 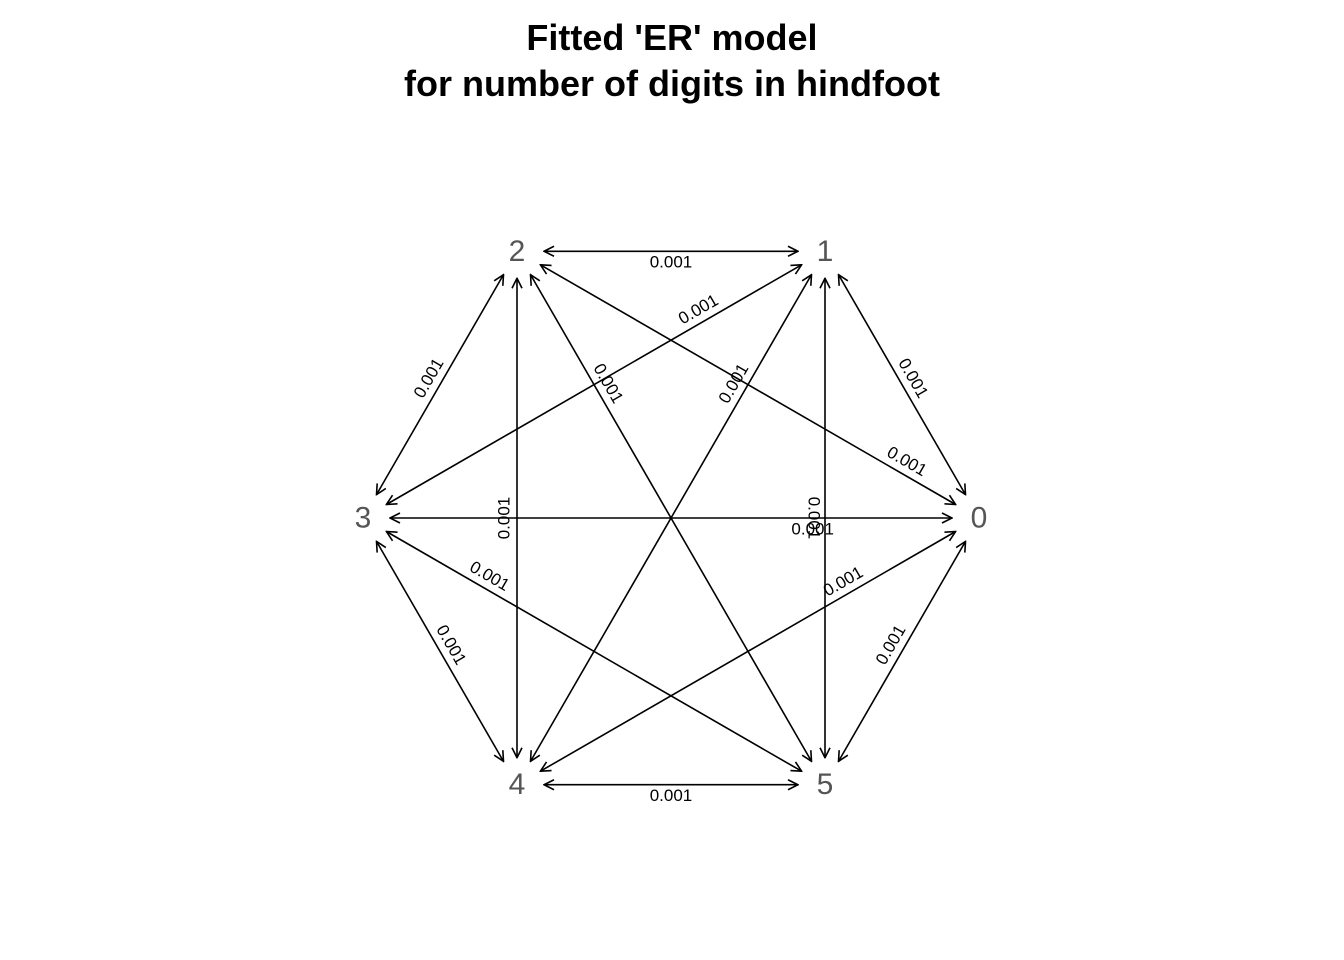 I want to click on edge-label-3-5: 0.001, so click(x=489, y=576).